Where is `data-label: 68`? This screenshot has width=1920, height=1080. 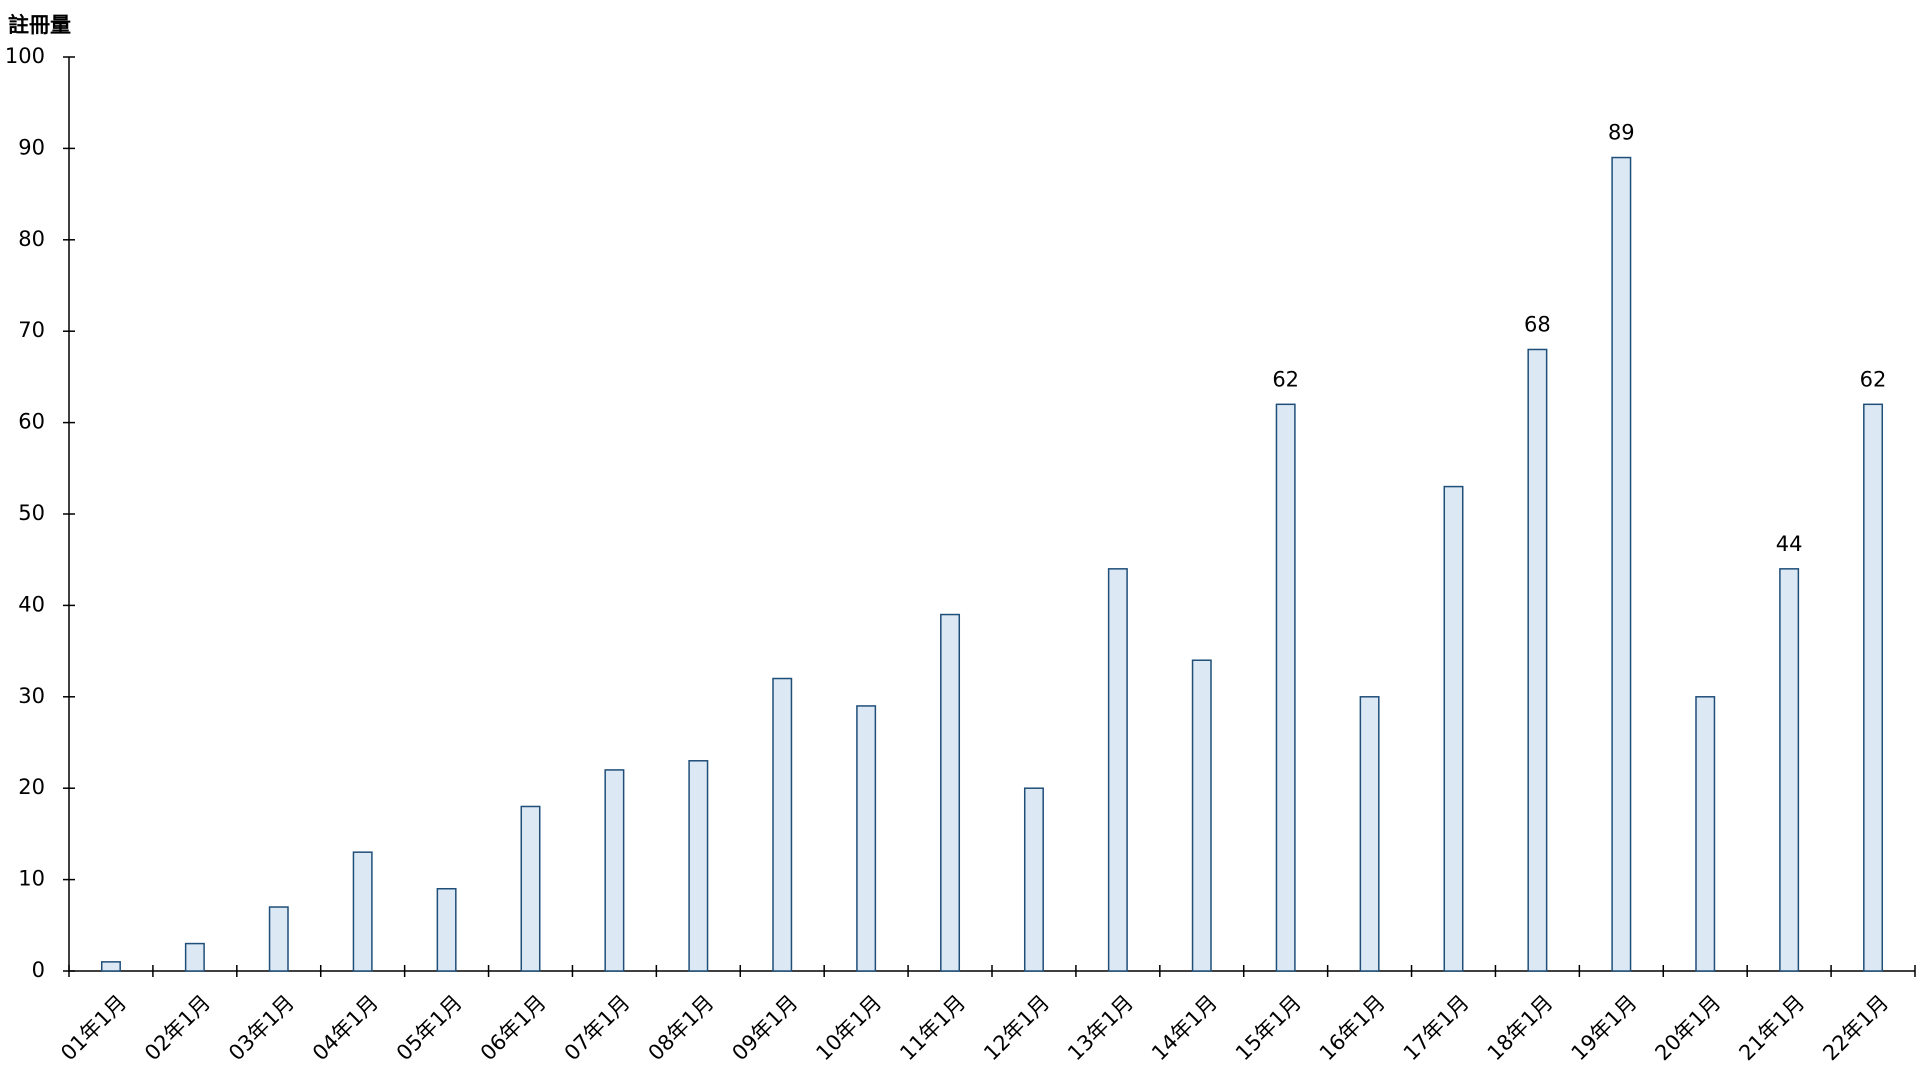
data-label: 68 is located at coordinates (1537, 324).